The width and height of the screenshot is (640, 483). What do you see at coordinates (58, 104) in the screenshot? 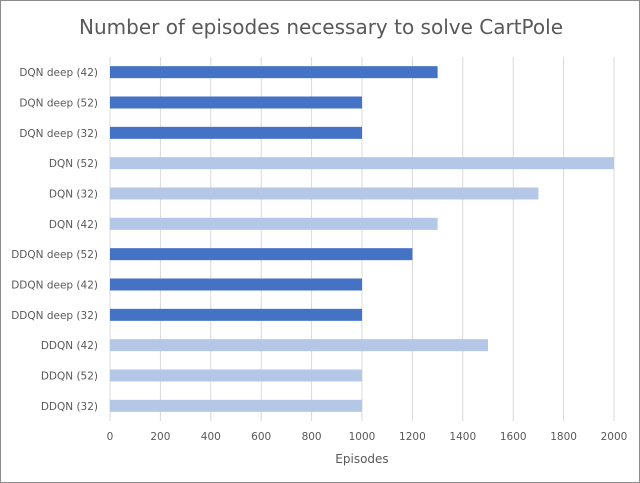
I see `category-label: DQN deep (52)` at bounding box center [58, 104].